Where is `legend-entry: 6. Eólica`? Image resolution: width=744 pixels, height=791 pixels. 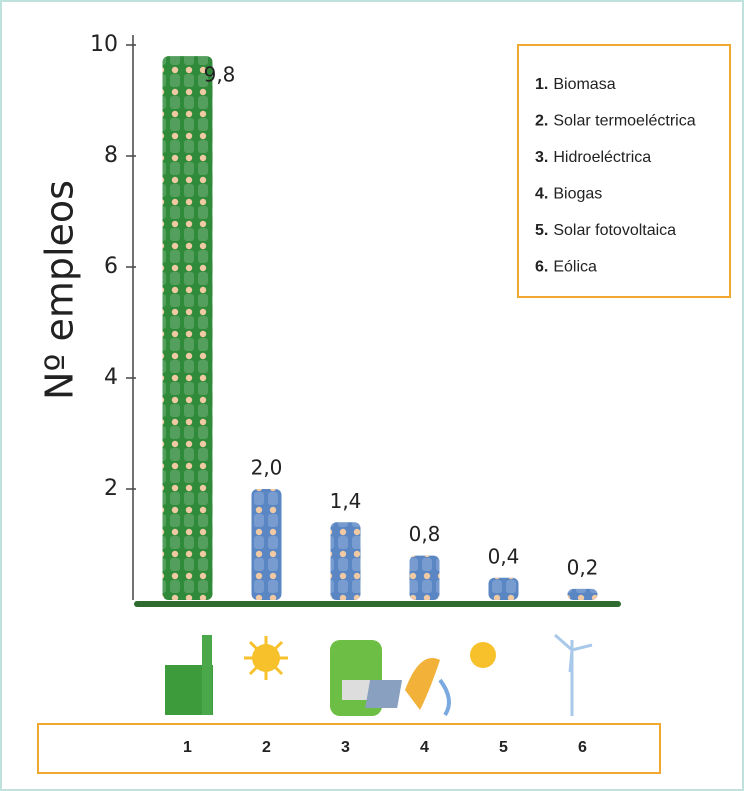 legend-entry: 6. Eólica is located at coordinates (566, 267).